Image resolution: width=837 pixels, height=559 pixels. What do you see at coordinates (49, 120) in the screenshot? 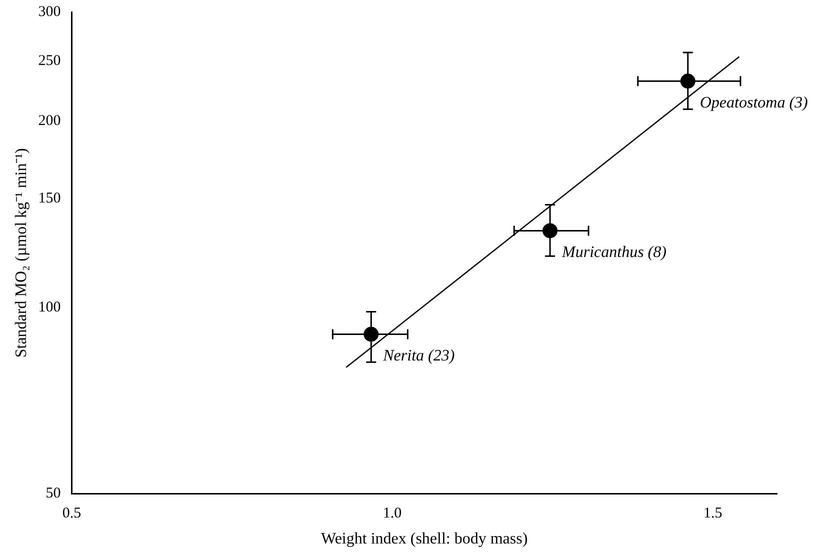
I see `y-tick-label: 200` at bounding box center [49, 120].